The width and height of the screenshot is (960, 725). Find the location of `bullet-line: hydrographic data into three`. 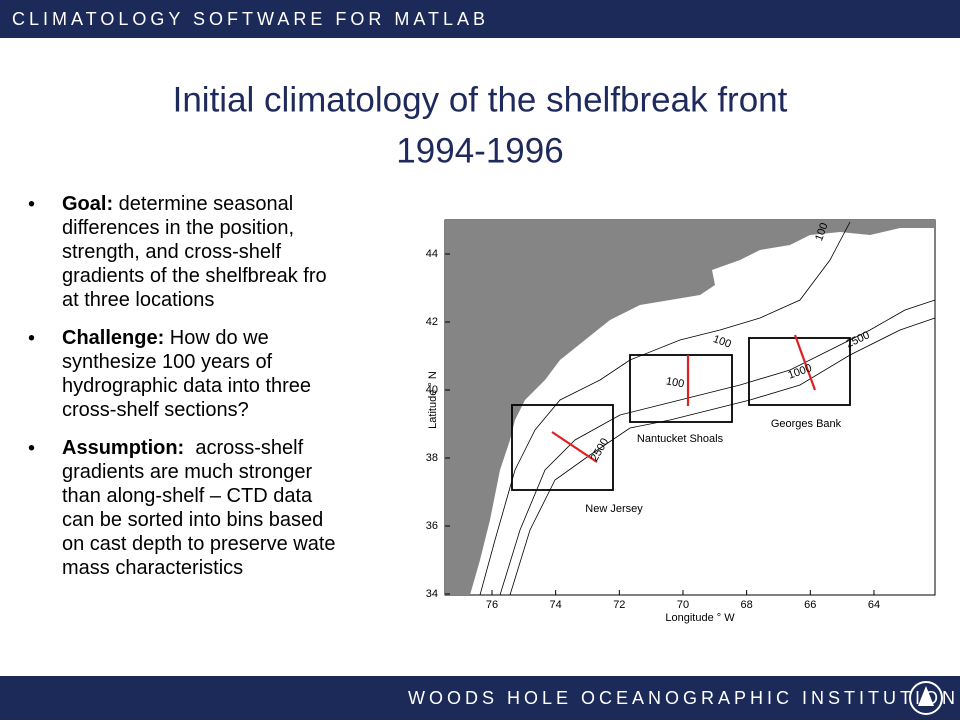

bullet-line: hydrographic data into three is located at coordinates (186, 386).